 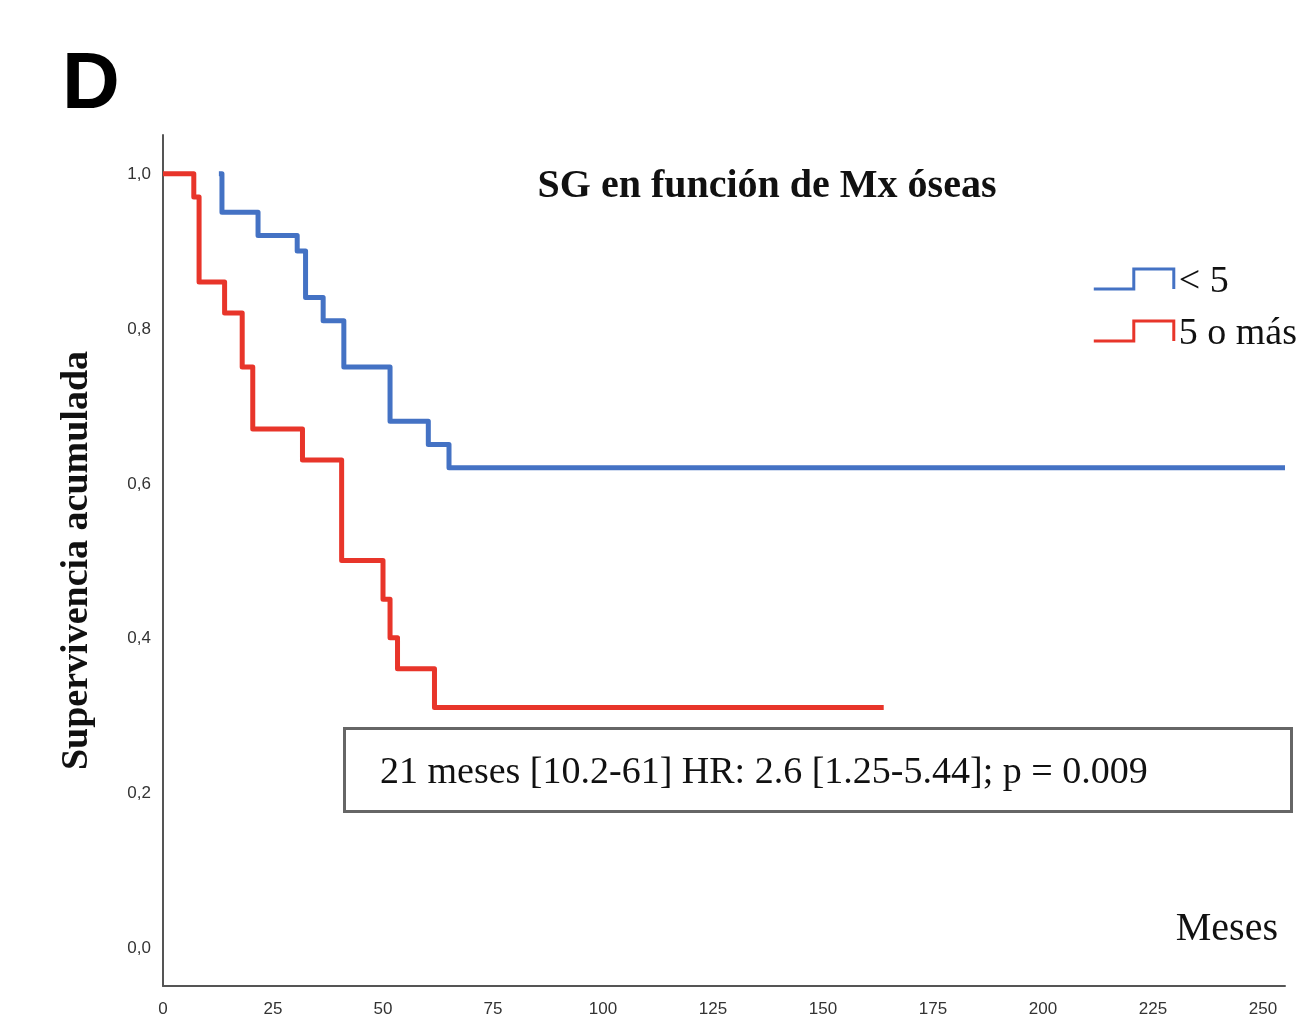 I want to click on x-tick-label: 150, so click(x=823, y=1008).